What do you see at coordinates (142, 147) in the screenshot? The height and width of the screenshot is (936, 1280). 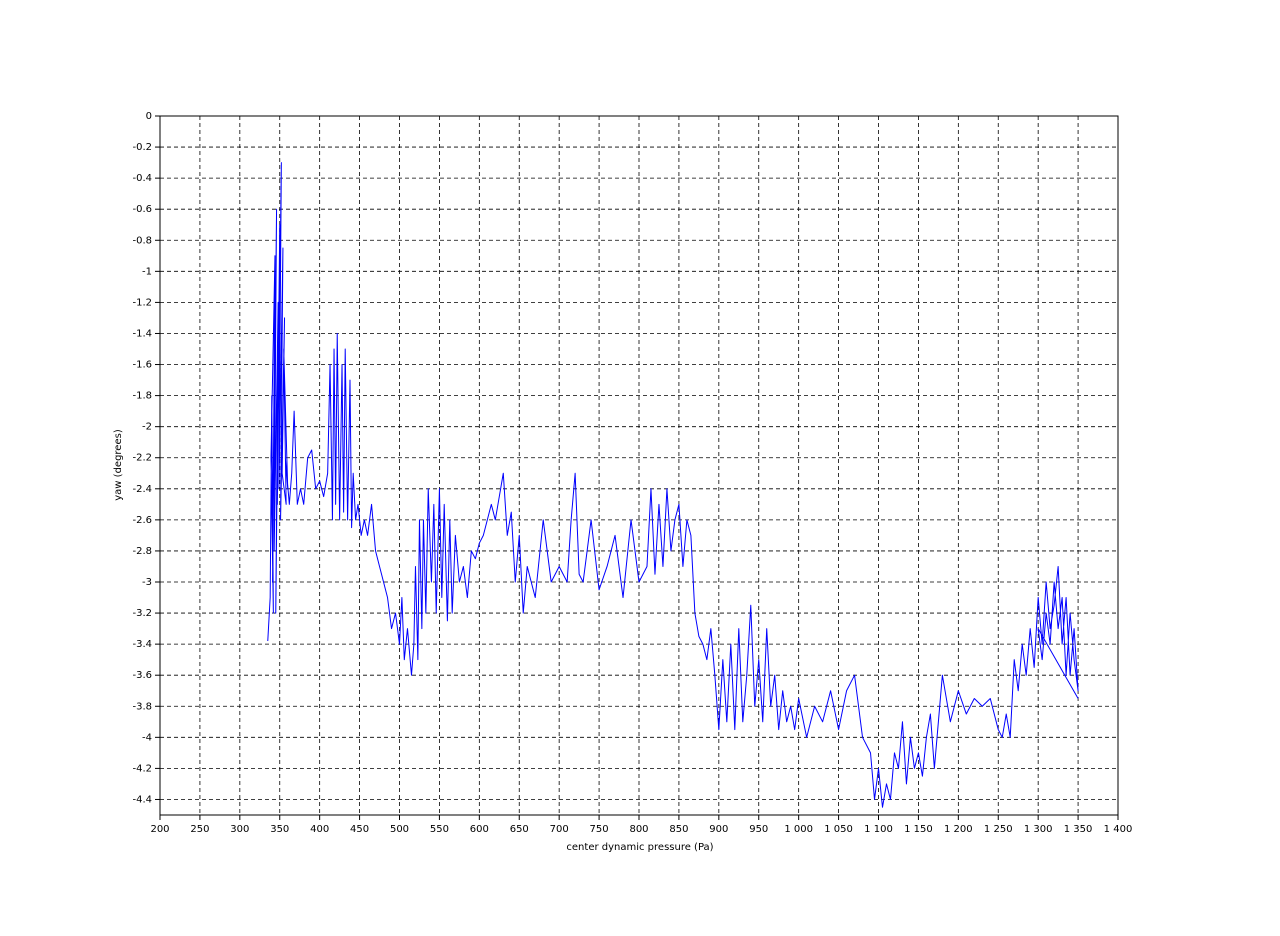 I see `y-tick-label: -0.2` at bounding box center [142, 147].